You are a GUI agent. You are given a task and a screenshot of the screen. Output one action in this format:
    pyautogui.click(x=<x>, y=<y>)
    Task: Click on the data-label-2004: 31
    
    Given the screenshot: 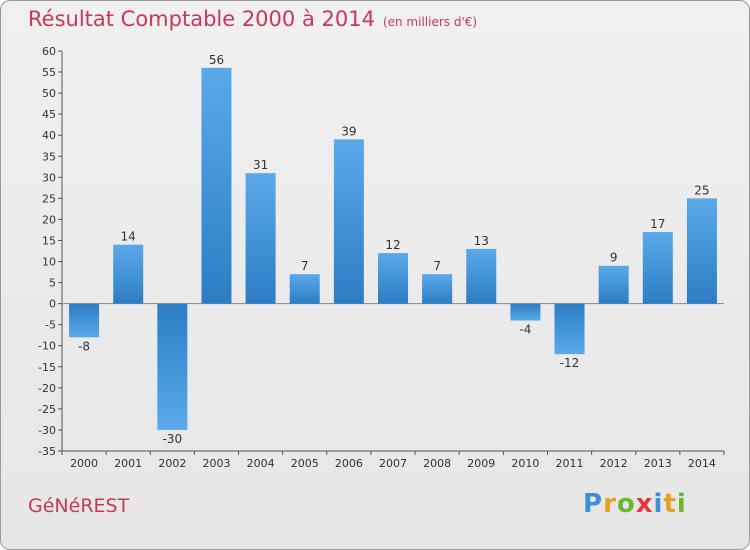 What is the action you would take?
    pyautogui.click(x=260, y=165)
    